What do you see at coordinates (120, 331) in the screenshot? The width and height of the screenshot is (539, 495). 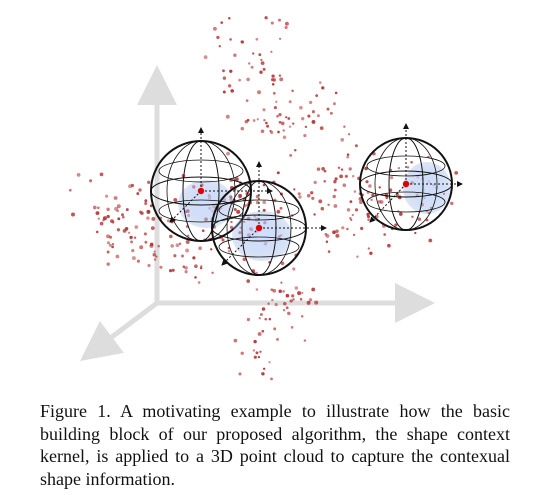 I see `axis-y` at bounding box center [120, 331].